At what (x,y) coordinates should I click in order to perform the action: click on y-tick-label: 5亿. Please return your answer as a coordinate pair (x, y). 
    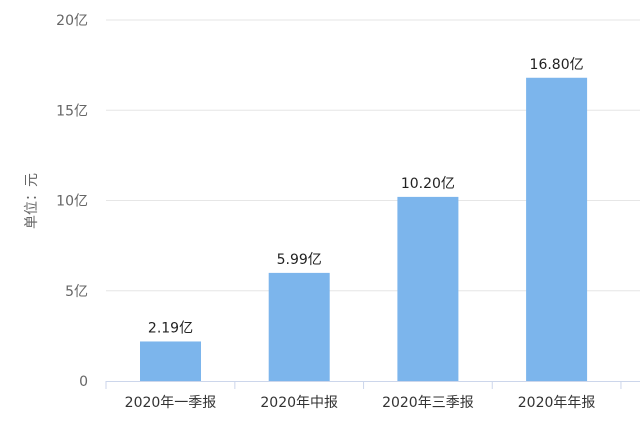
    Looking at the image, I should click on (76, 292).